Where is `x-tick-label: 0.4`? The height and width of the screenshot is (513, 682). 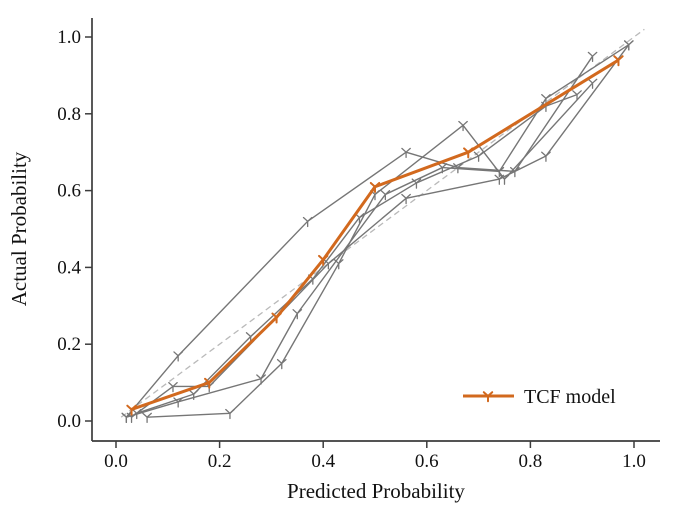 x-tick-label: 0.4 is located at coordinates (323, 461).